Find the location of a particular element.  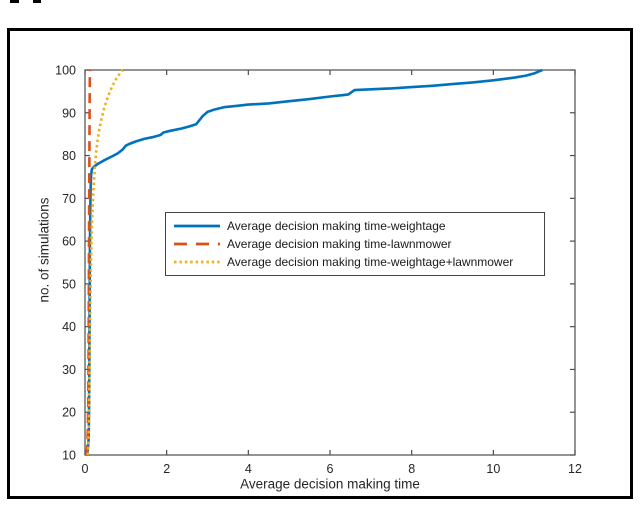

legend-label: Average decision making time-lawnmower is located at coordinates (339, 244).